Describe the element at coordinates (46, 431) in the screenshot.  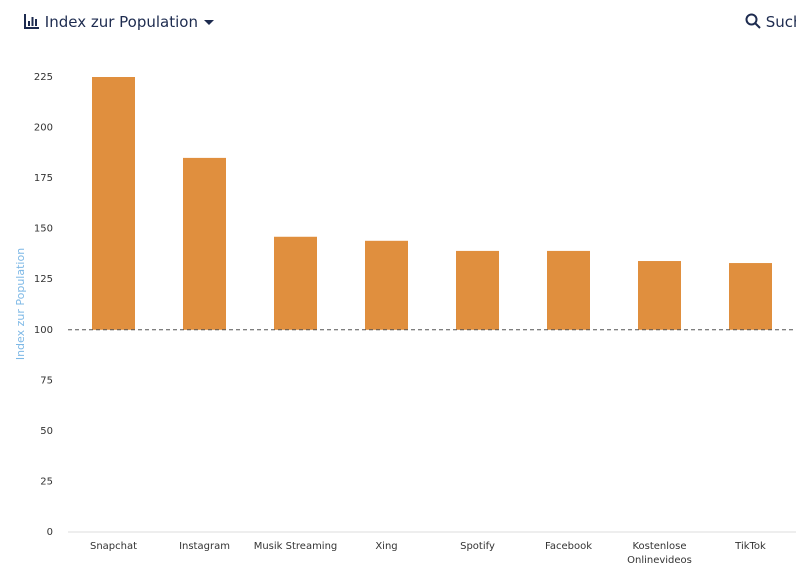
I see `y-tick-label: 50` at that location.